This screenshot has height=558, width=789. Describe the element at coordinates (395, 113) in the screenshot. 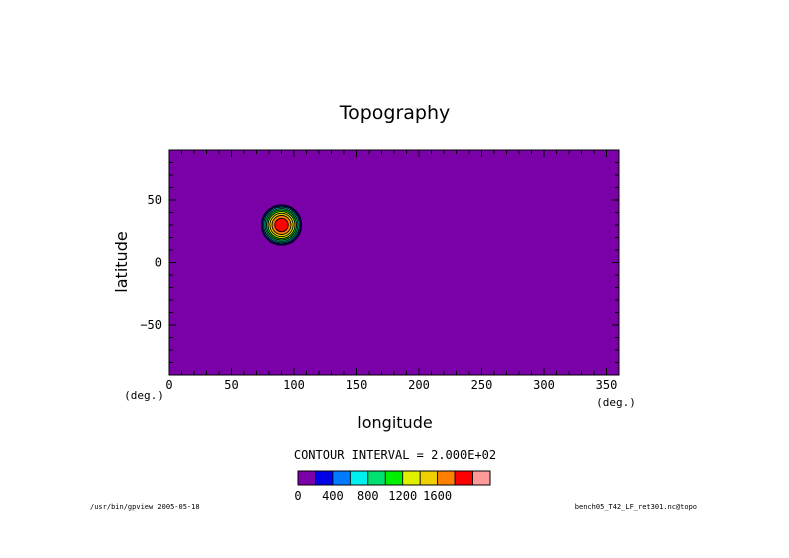

I see `chart-title: Topography` at that location.